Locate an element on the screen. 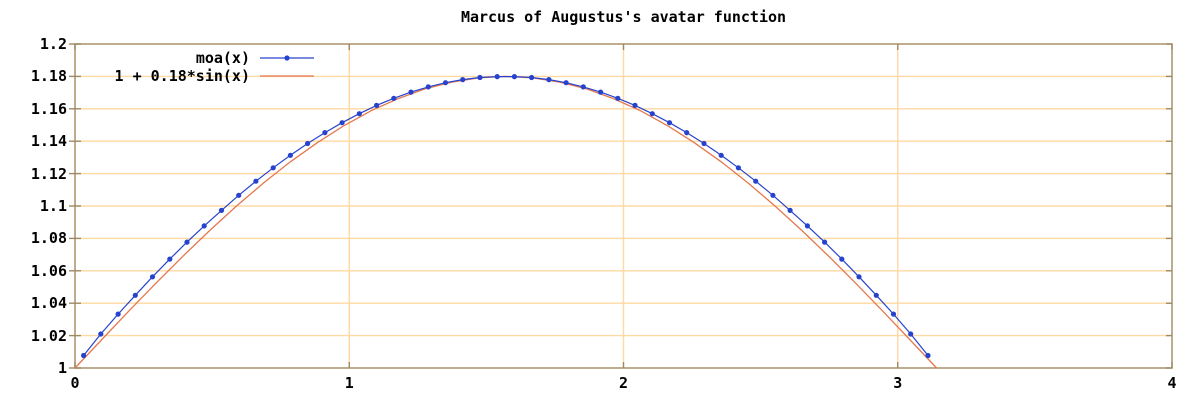  x-tick-label: 1 is located at coordinates (349, 383).